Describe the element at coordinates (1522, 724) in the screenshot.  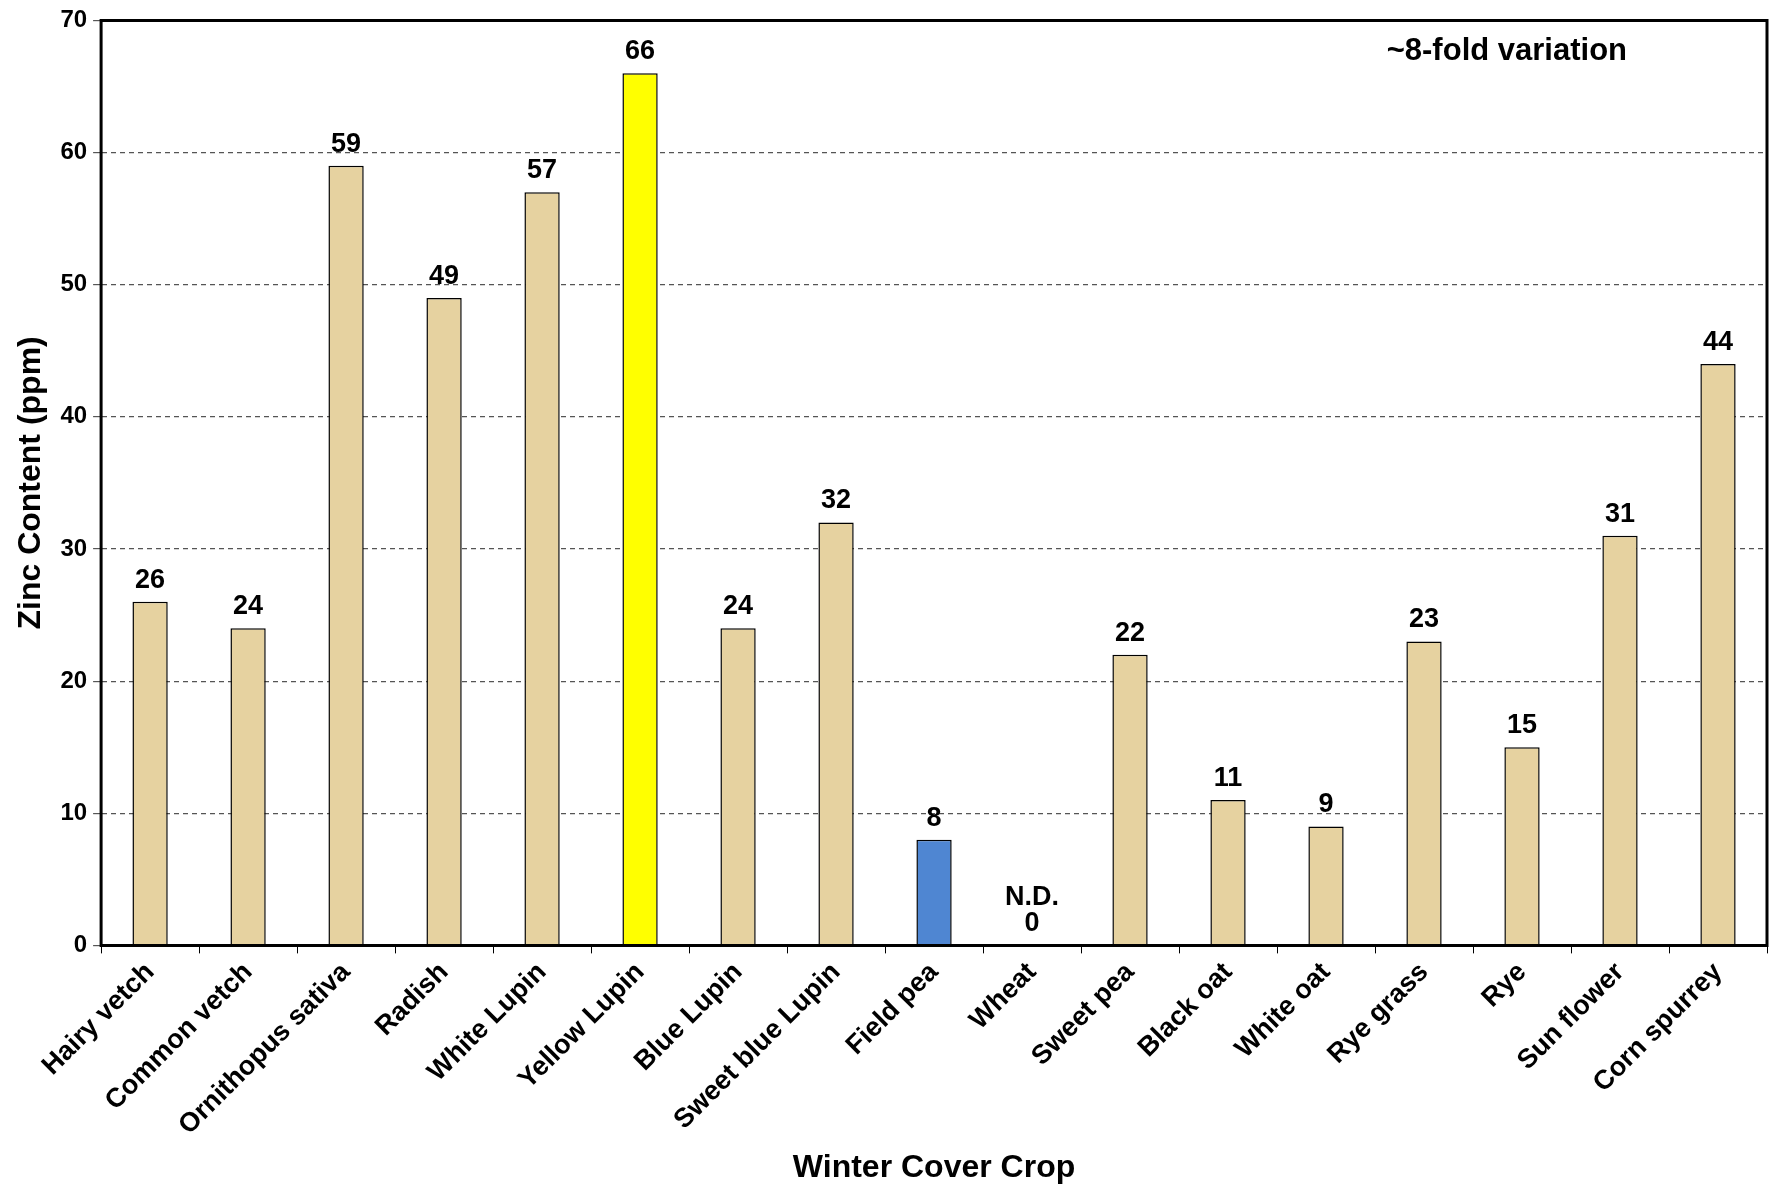
I see `data-label: 15` at that location.